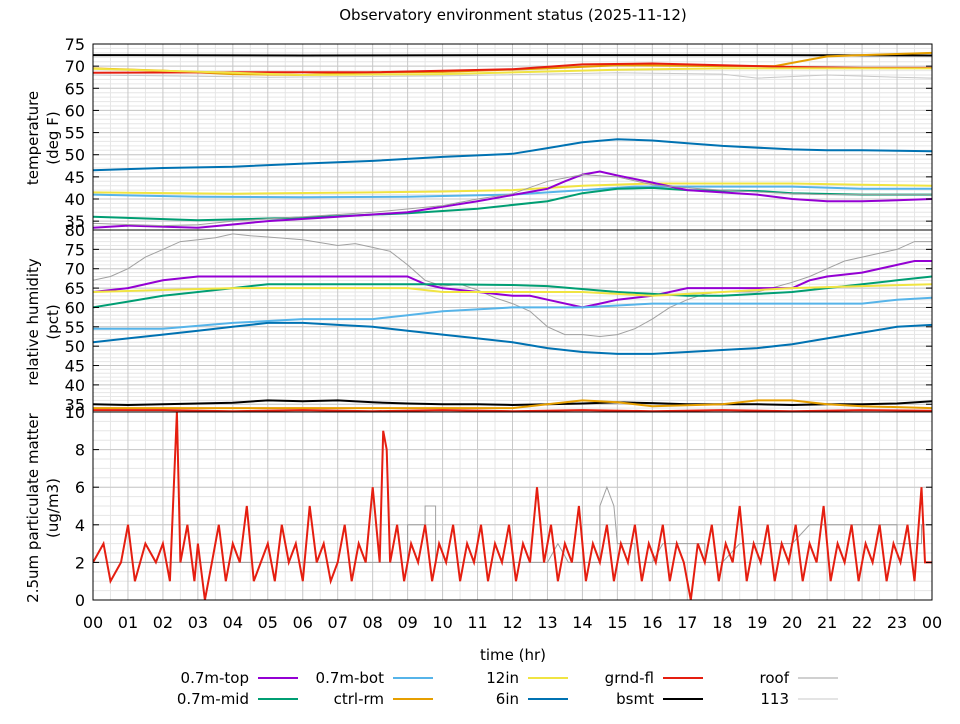 The image size is (960, 724). Describe the element at coordinates (75, 230) in the screenshot. I see `humidity-ytick-label: 80` at that location.